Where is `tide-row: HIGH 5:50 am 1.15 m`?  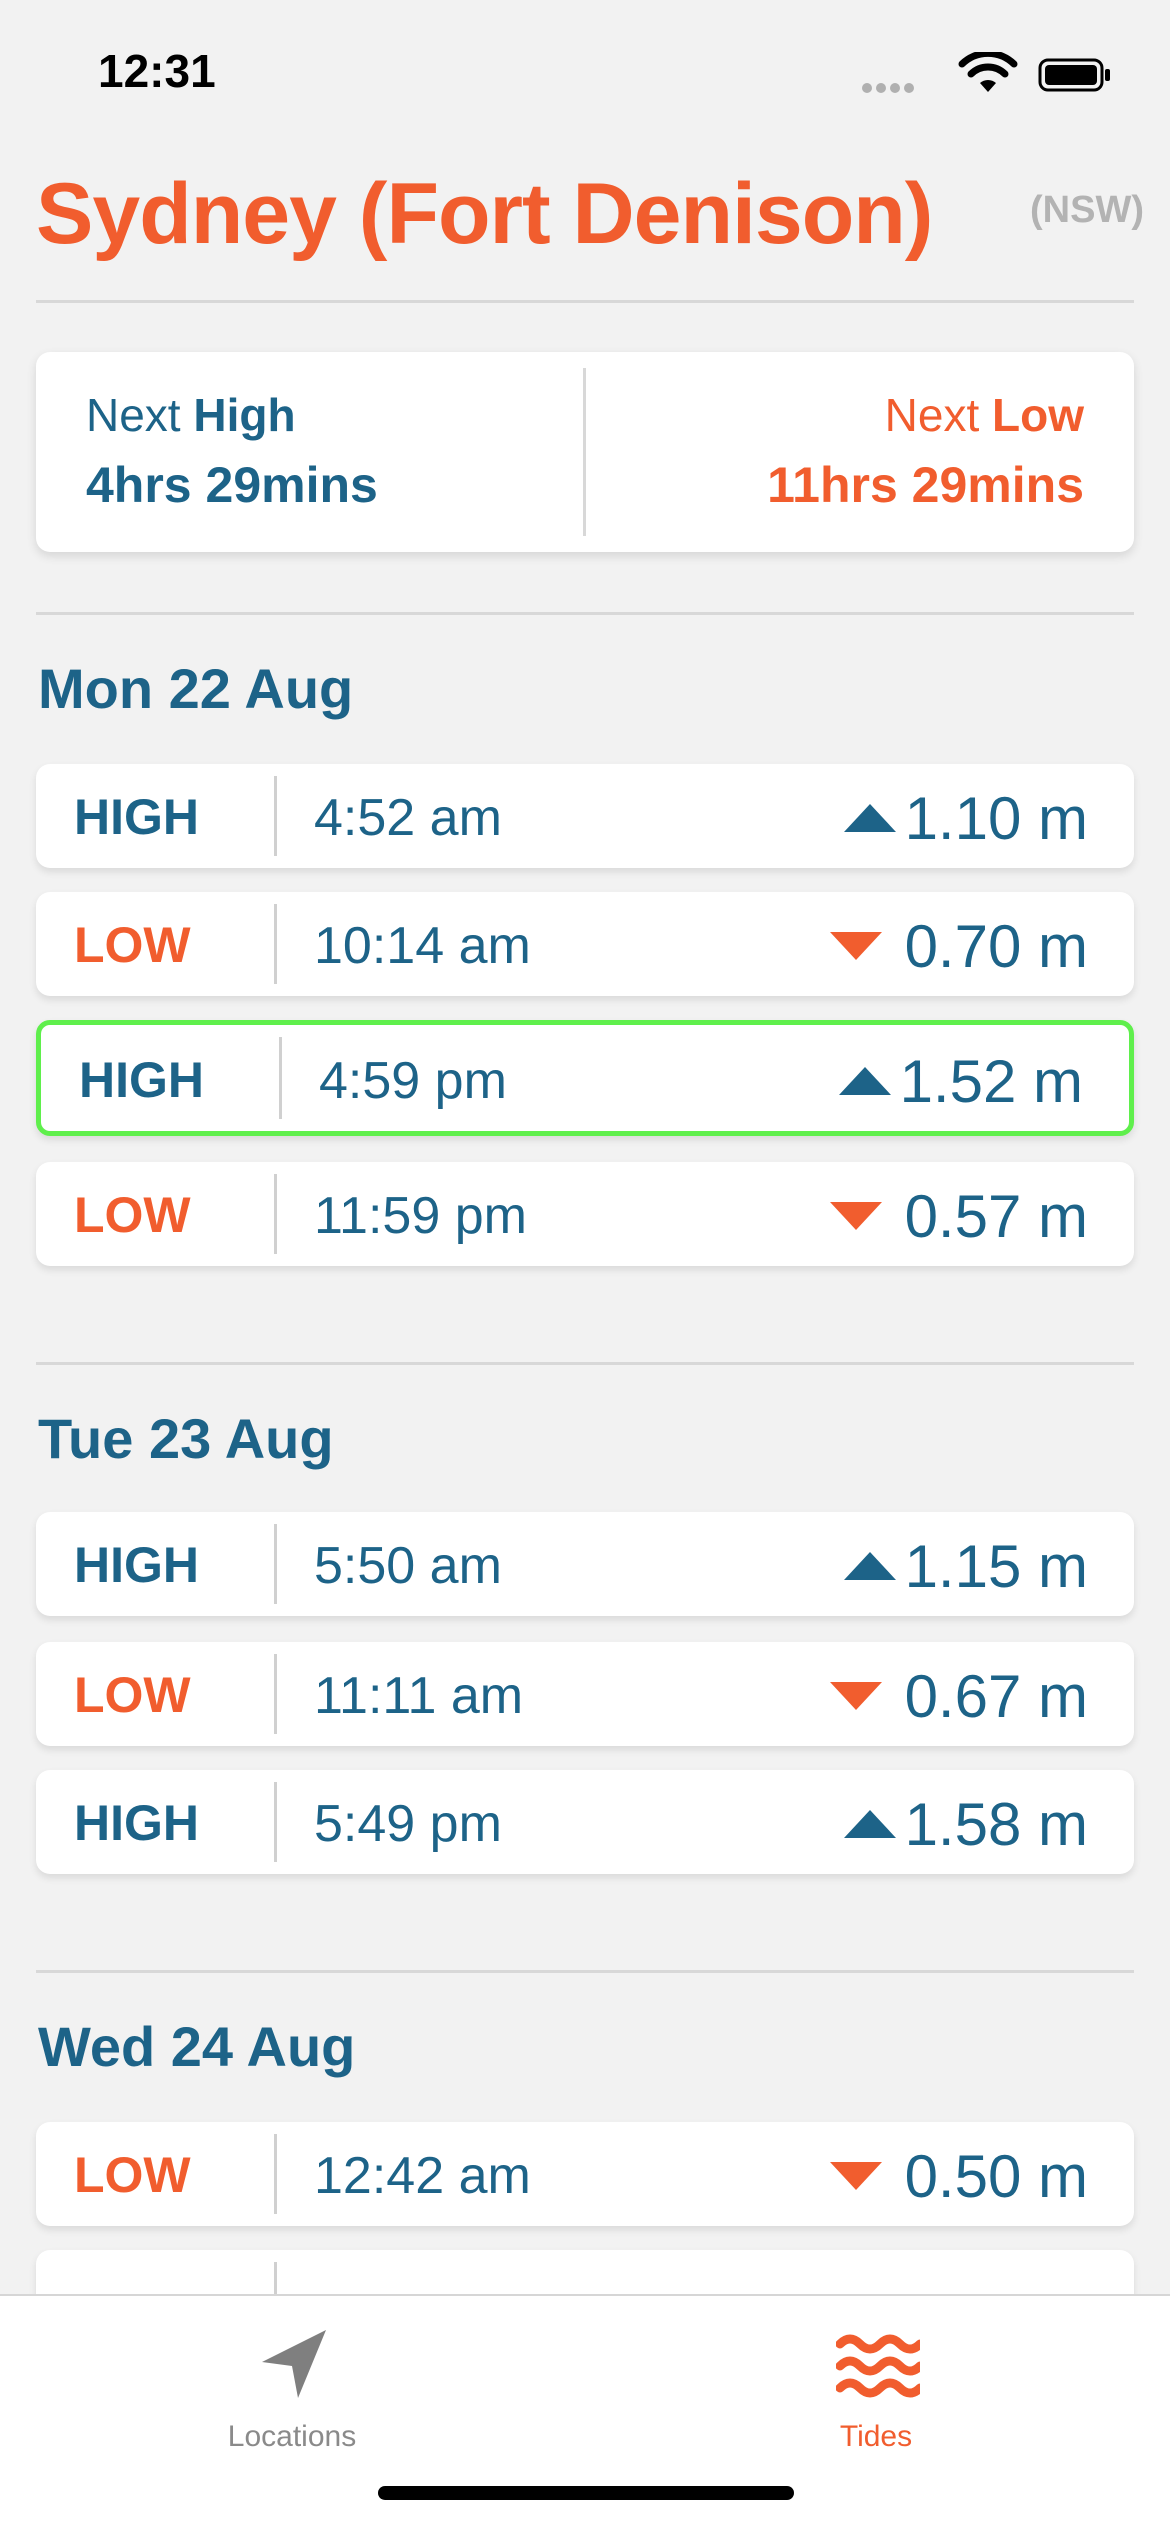 tide-row: HIGH 5:50 am 1.15 m is located at coordinates (585, 1564).